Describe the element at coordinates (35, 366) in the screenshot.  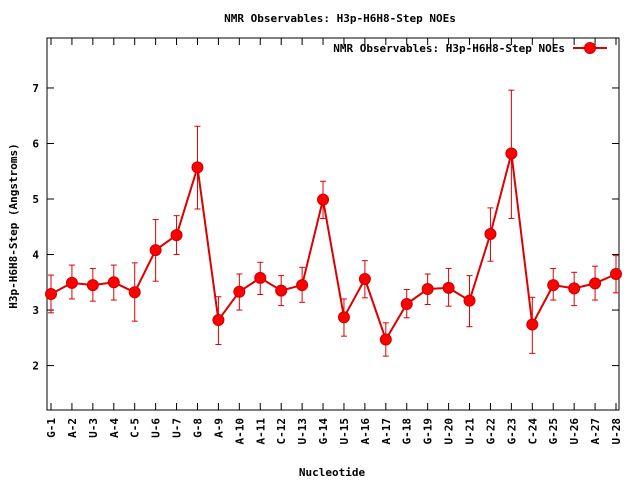
I see `y-tick-label: 2` at that location.